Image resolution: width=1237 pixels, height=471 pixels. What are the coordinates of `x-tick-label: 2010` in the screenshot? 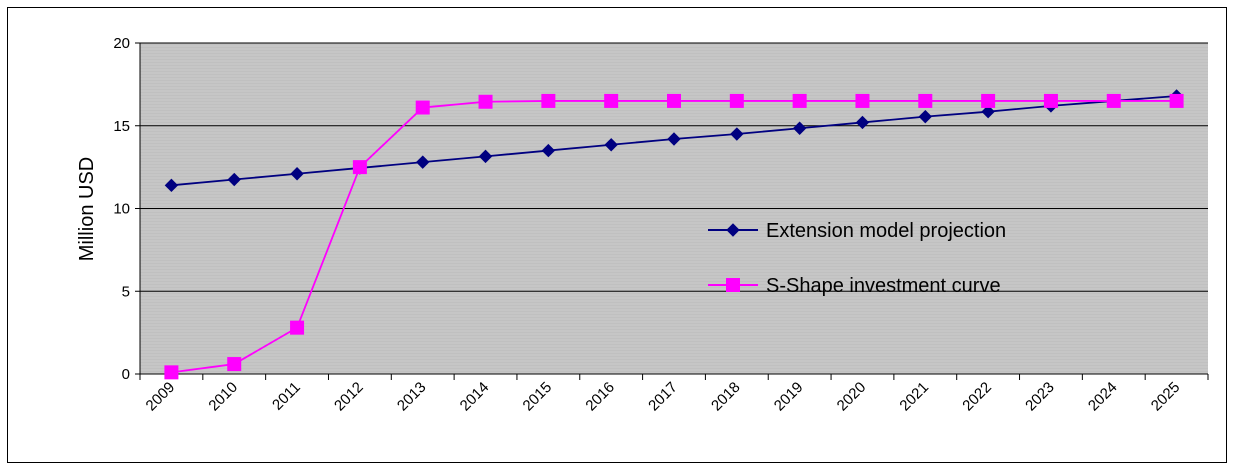 It's located at (223, 397).